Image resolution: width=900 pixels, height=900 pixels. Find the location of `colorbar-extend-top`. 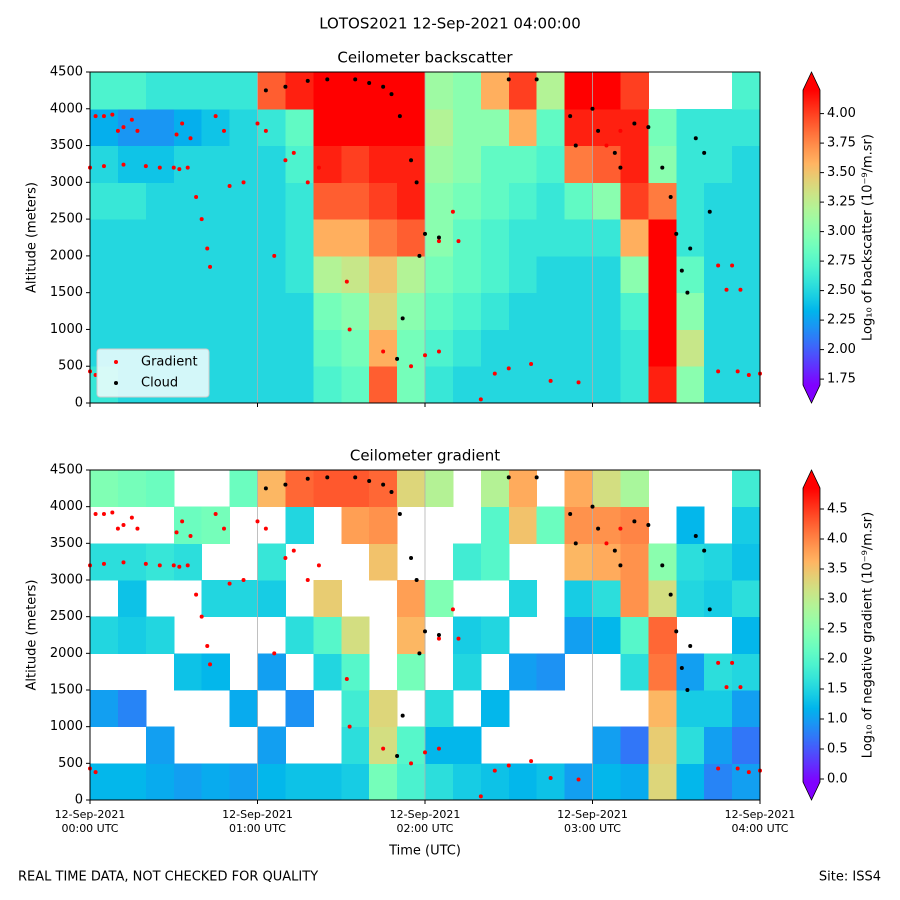

colorbar-extend-top is located at coordinates (811, 479).